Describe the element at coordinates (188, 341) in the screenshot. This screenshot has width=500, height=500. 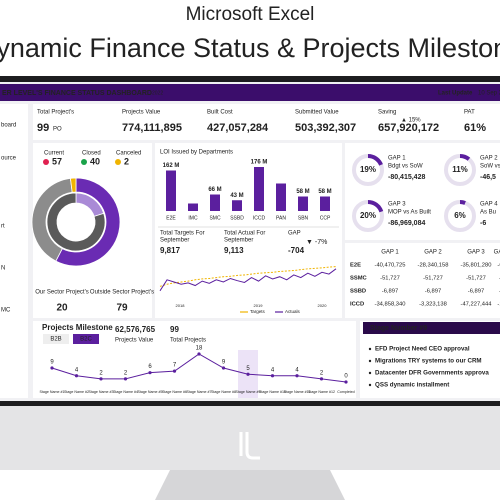
I see `milestone-count-label: Total Projects` at that location.